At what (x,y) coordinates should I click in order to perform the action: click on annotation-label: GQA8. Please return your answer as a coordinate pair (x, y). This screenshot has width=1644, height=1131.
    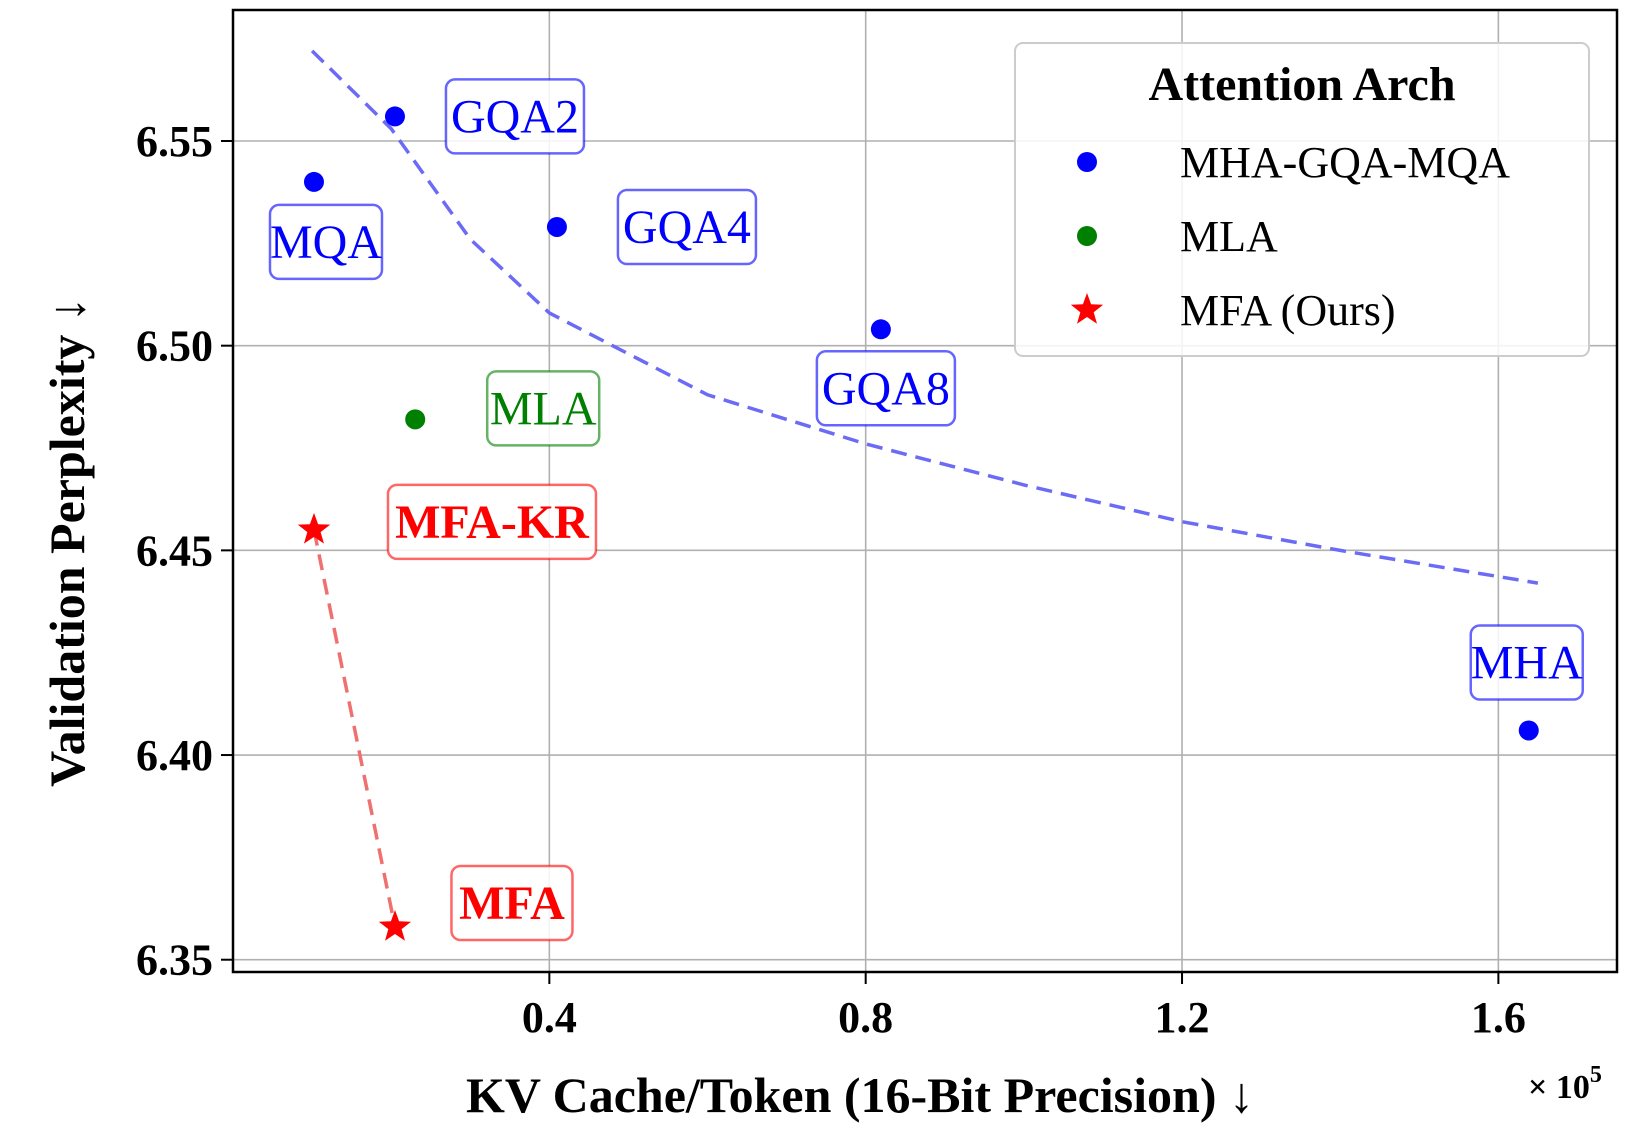
    Looking at the image, I should click on (886, 388).